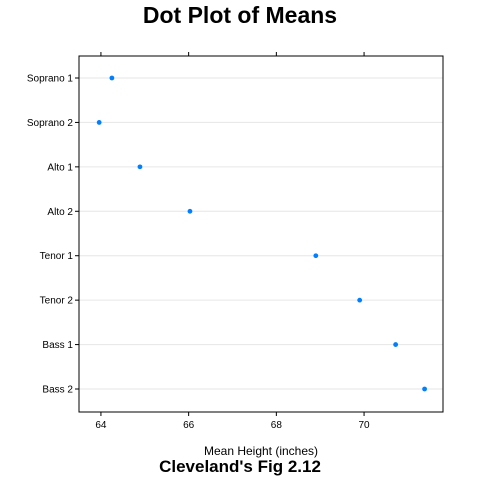 This screenshot has height=480, width=480. I want to click on category-label: Alto 1, so click(60, 167).